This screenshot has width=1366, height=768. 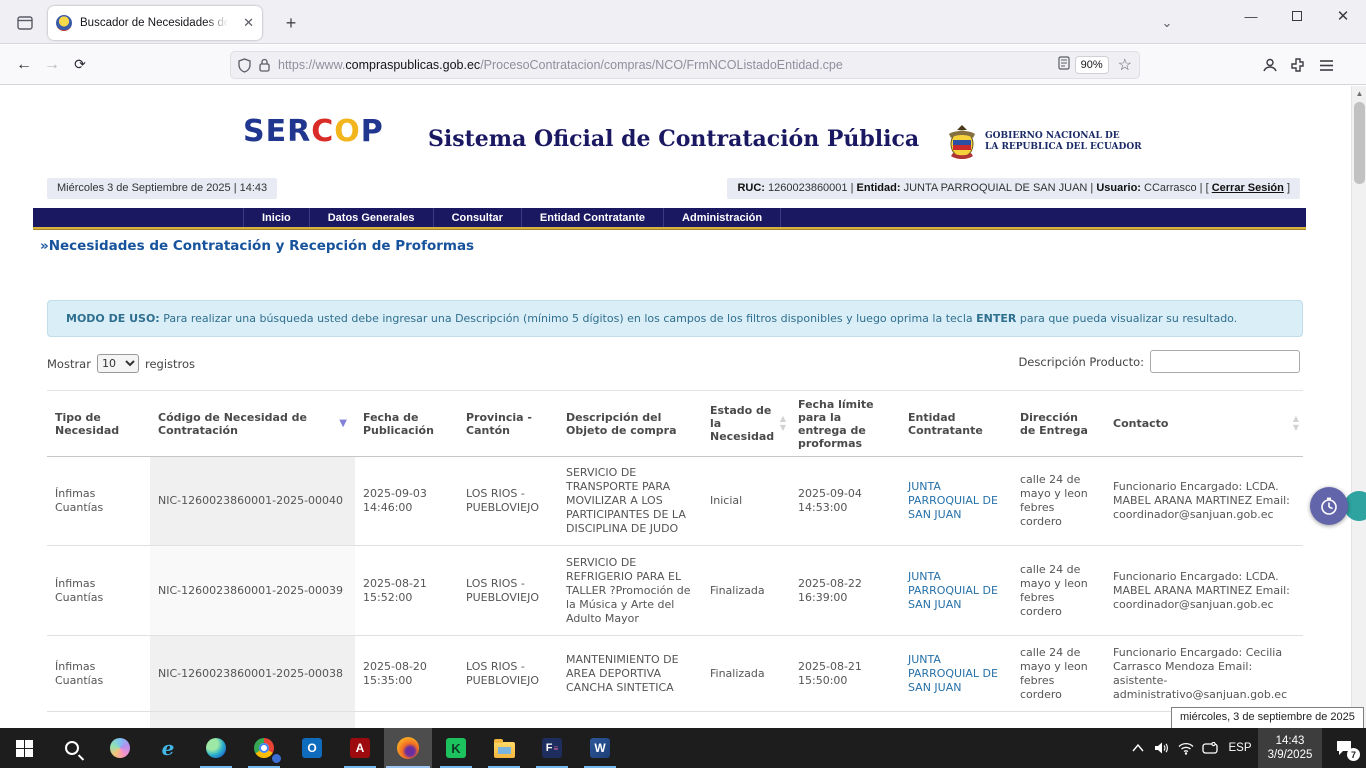 What do you see at coordinates (170, 363) in the screenshot?
I see `records-label: registros` at bounding box center [170, 363].